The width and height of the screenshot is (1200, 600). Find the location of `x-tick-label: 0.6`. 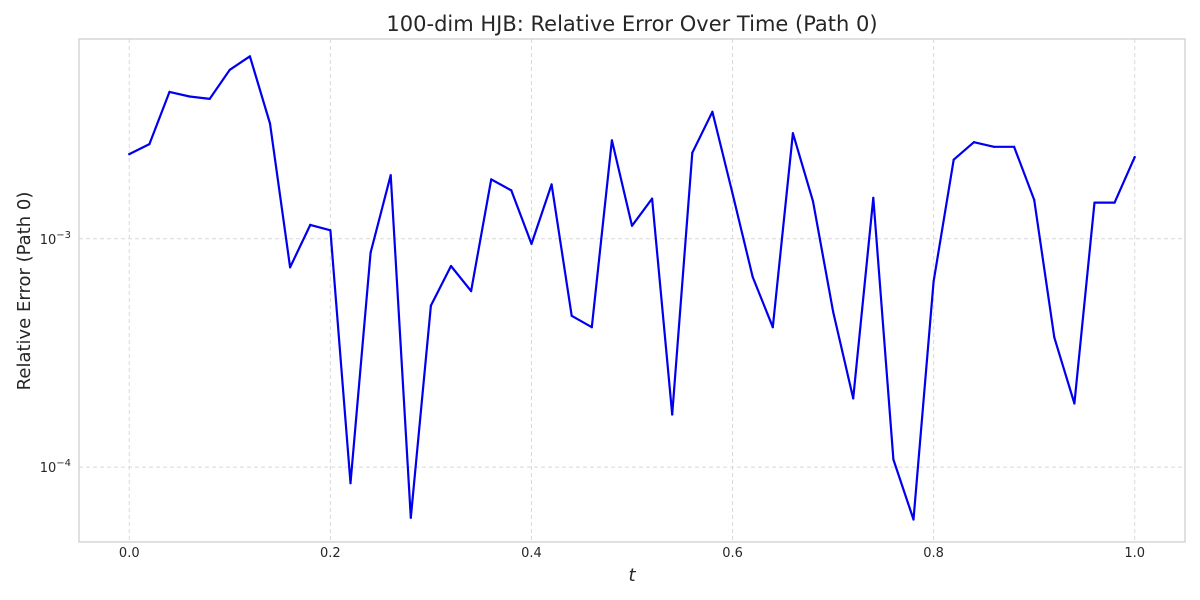

x-tick-label: 0.6 is located at coordinates (732, 553).